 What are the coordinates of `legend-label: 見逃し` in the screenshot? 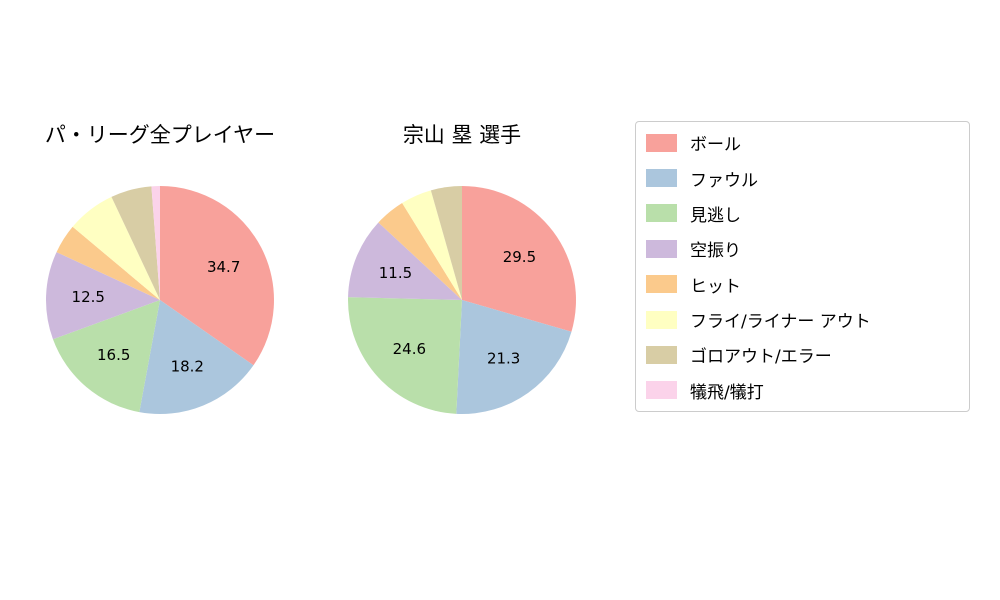 It's located at (715, 215).